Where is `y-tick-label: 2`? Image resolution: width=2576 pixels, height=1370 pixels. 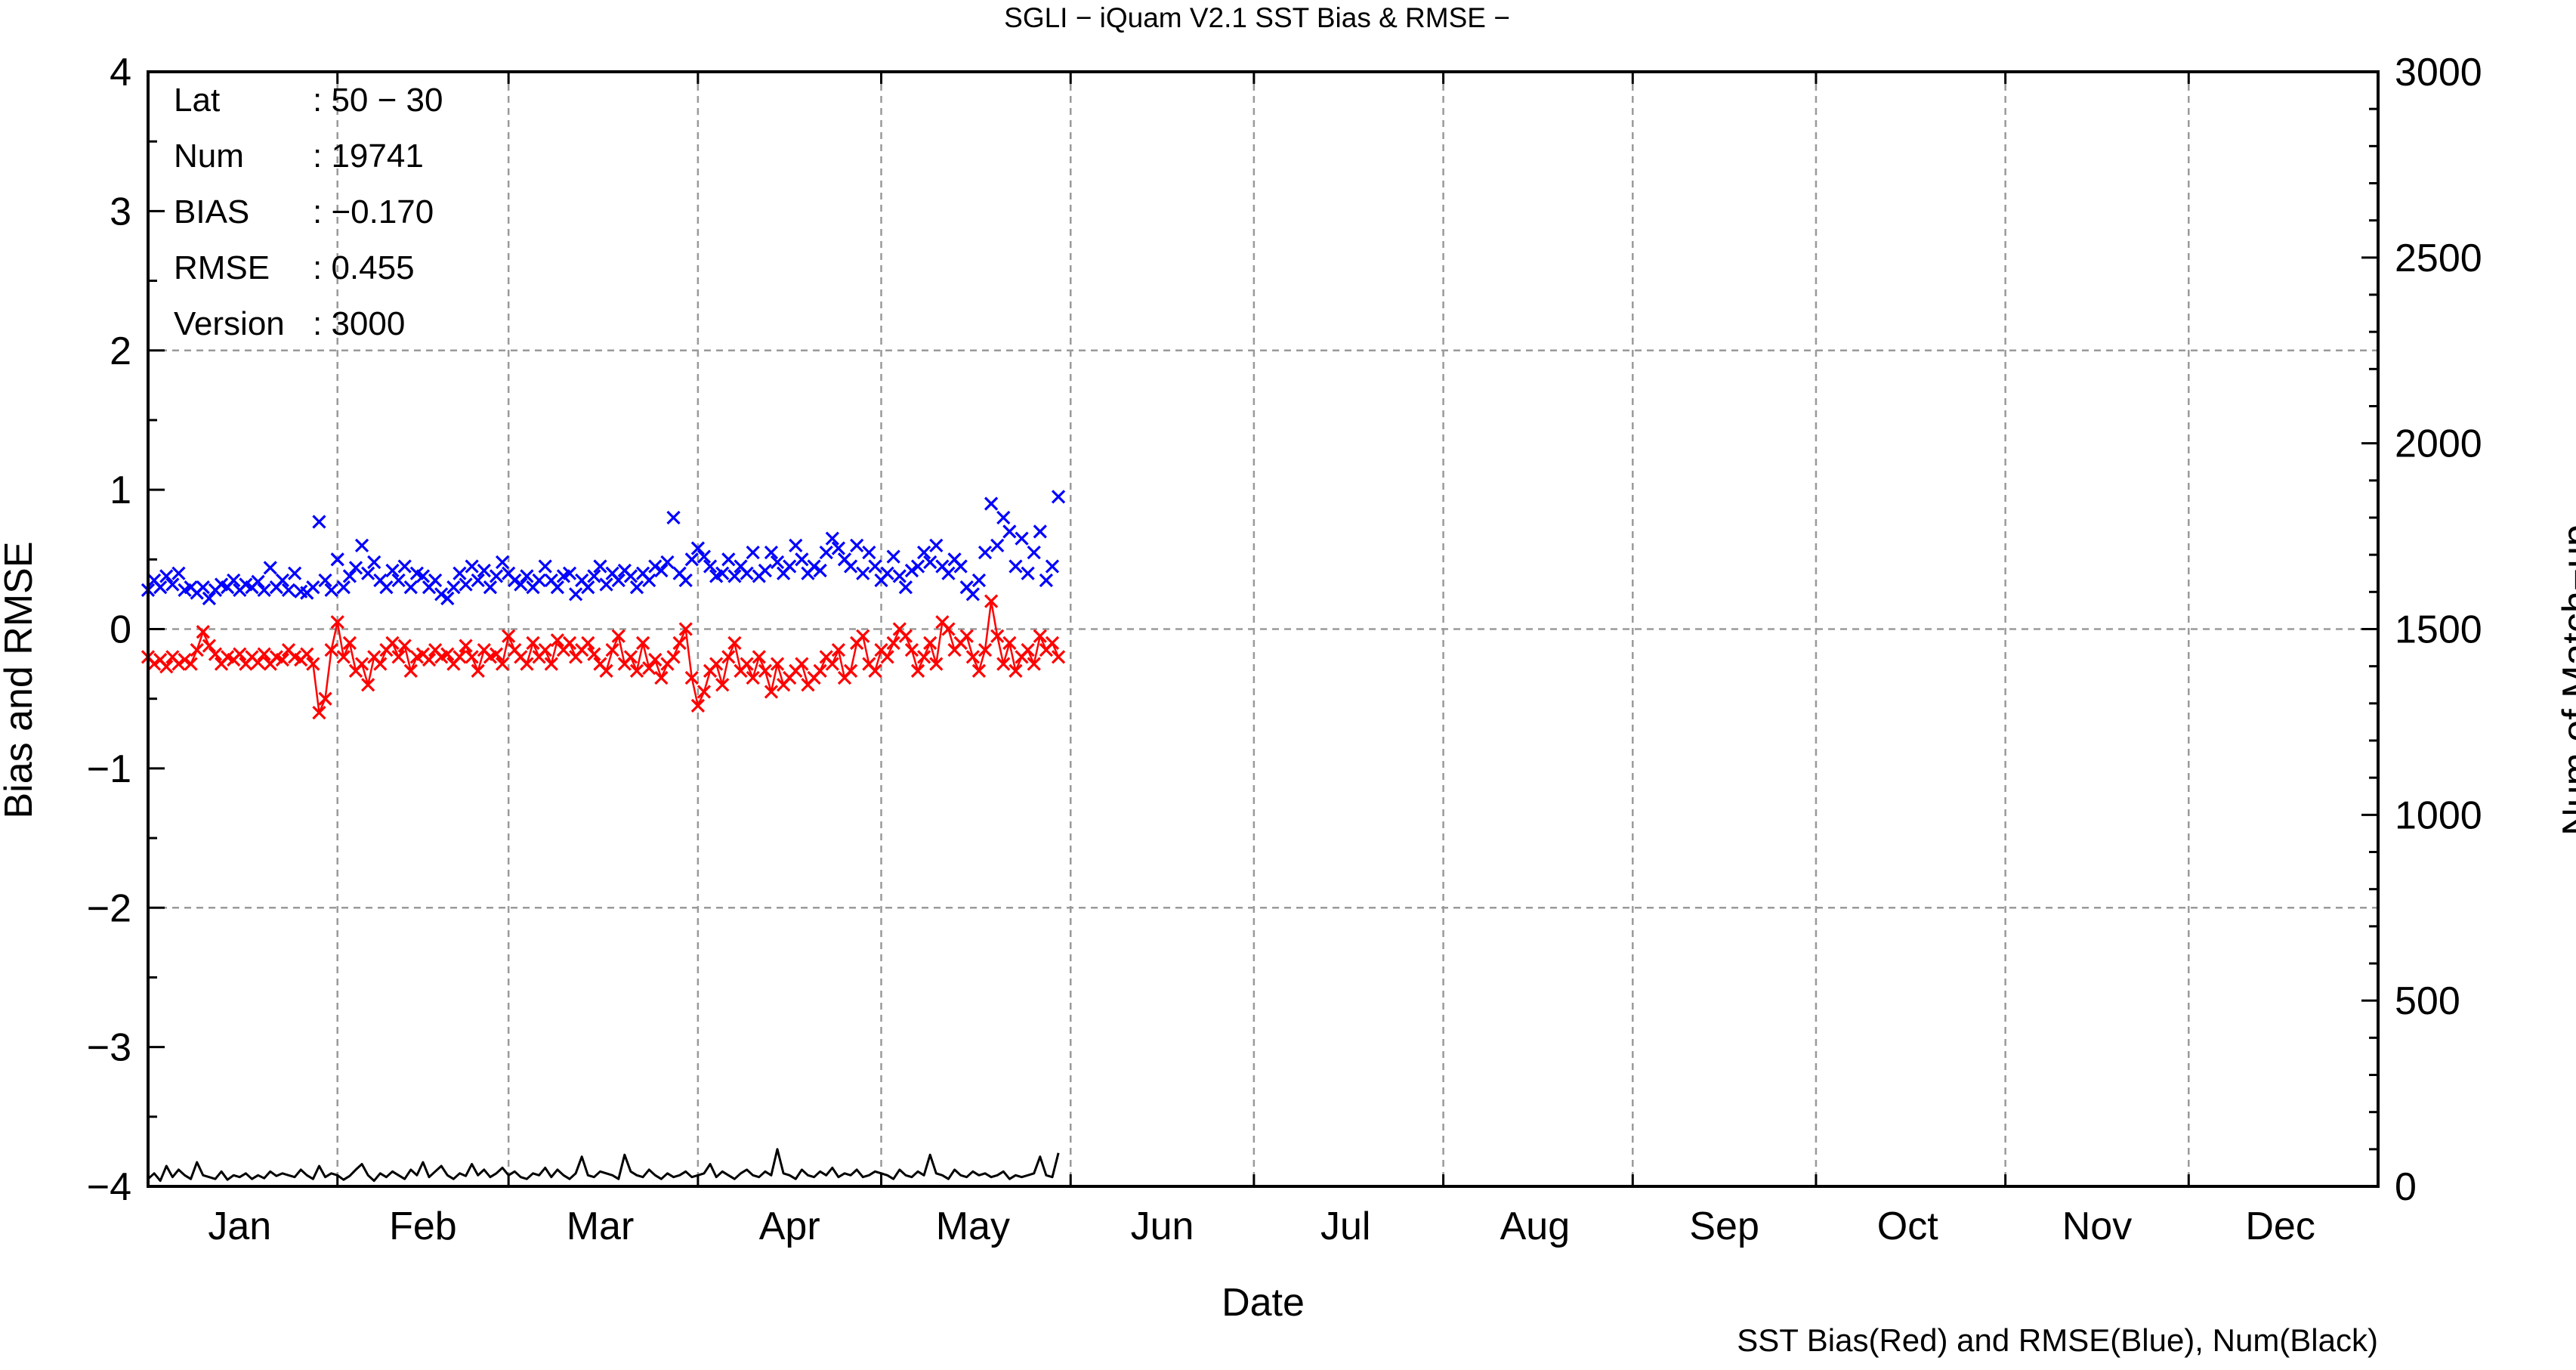
y-tick-label: 2 is located at coordinates (120, 351).